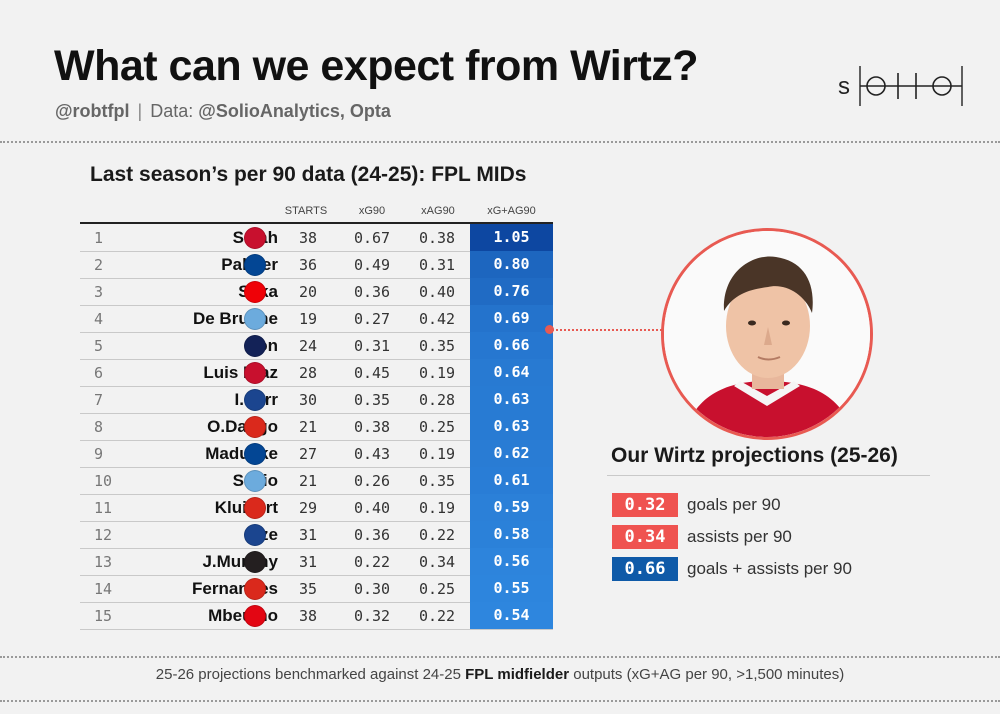  I want to click on row-xg90: 0.22, so click(372, 562).